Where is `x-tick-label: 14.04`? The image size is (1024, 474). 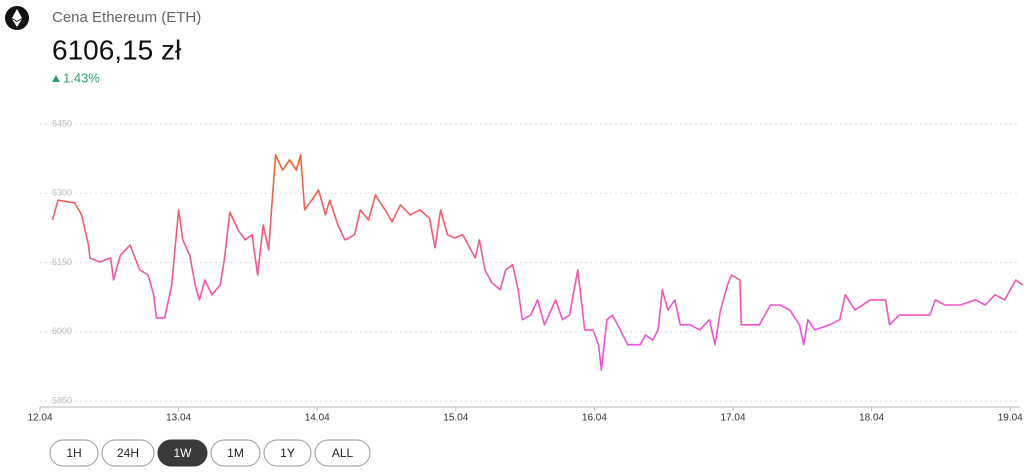
x-tick-label: 14.04 is located at coordinates (317, 418).